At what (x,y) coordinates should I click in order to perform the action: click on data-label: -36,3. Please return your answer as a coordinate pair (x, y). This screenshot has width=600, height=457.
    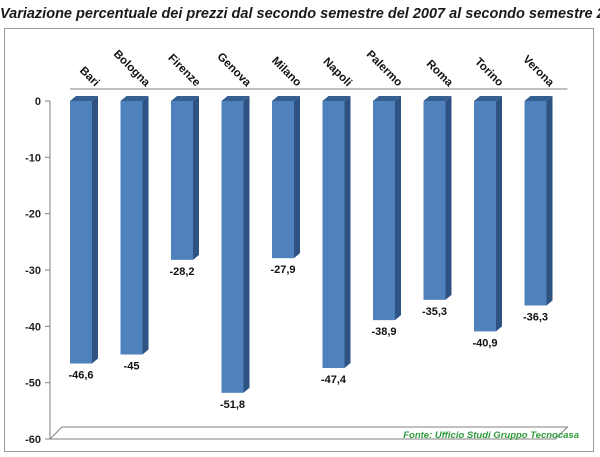
    Looking at the image, I should click on (535, 317).